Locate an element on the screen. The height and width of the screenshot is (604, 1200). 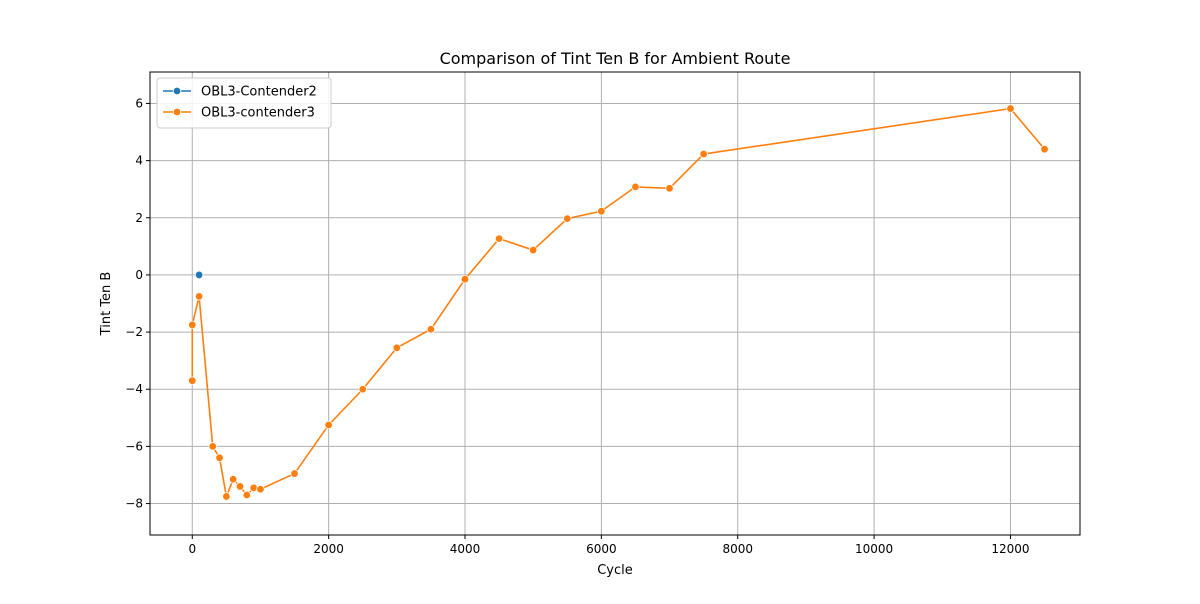
legend-item: OBL3-contender3 is located at coordinates (239, 113).